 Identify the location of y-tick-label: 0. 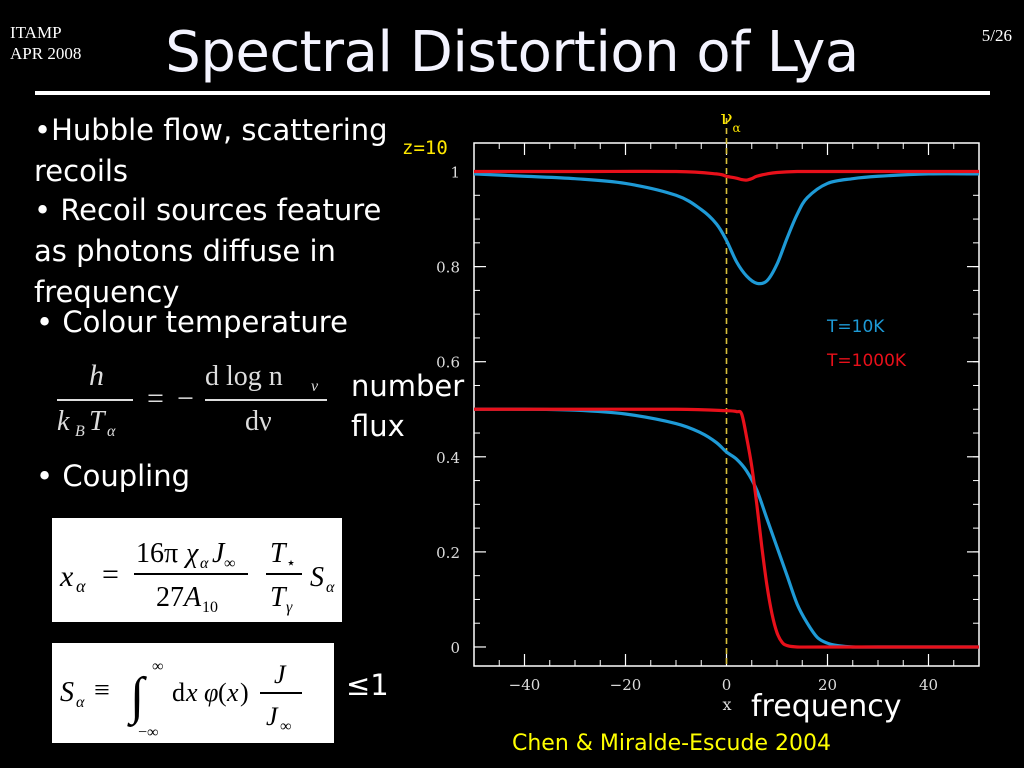
(455, 648).